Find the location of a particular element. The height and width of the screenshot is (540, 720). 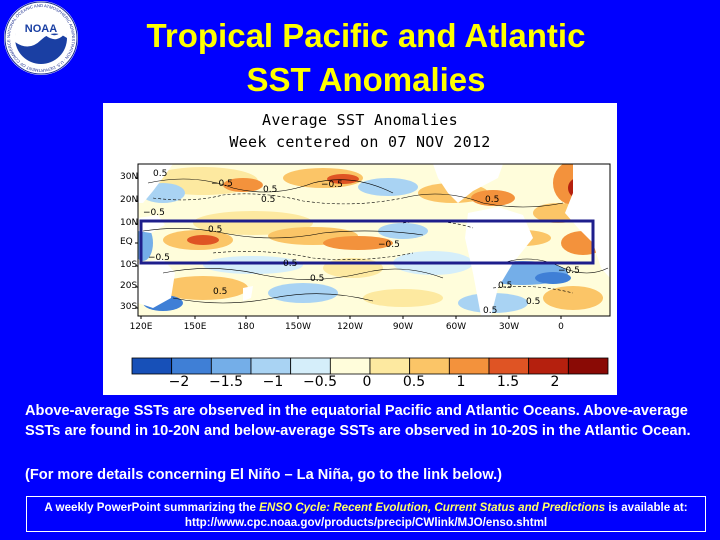

lat-label: EQ is located at coordinates (126, 242).